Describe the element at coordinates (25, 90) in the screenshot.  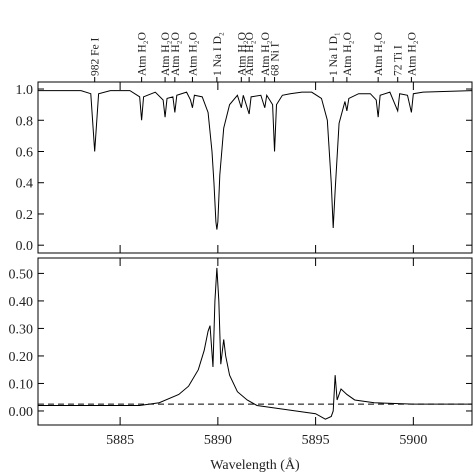
I see `y-tick-label: 1.0` at that location.